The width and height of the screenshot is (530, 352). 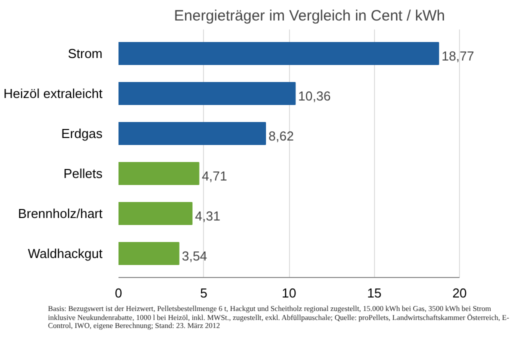 I want to click on y-tick-label: Strom, so click(x=85, y=53).